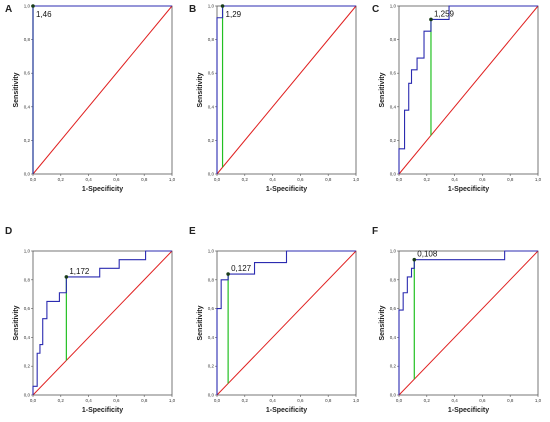  What do you see at coordinates (427, 254) in the screenshot?
I see `cutoff-label: 0,108` at bounding box center [427, 254].